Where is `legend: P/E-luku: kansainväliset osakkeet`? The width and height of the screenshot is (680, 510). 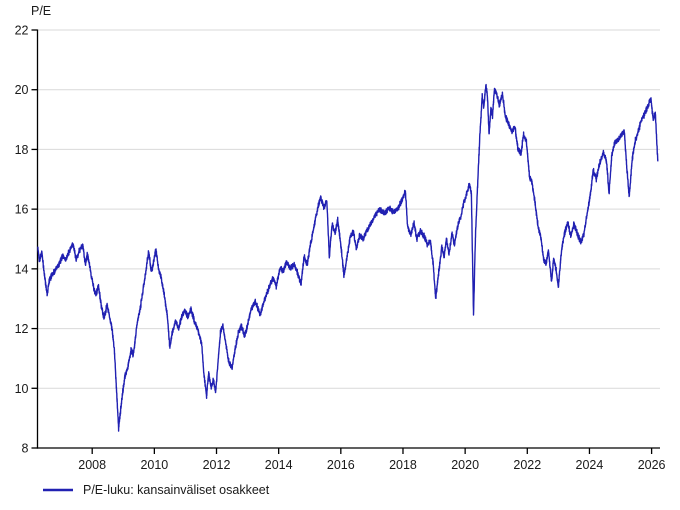 legend: P/E-luku: kansainväliset osakkeet is located at coordinates (155, 490).